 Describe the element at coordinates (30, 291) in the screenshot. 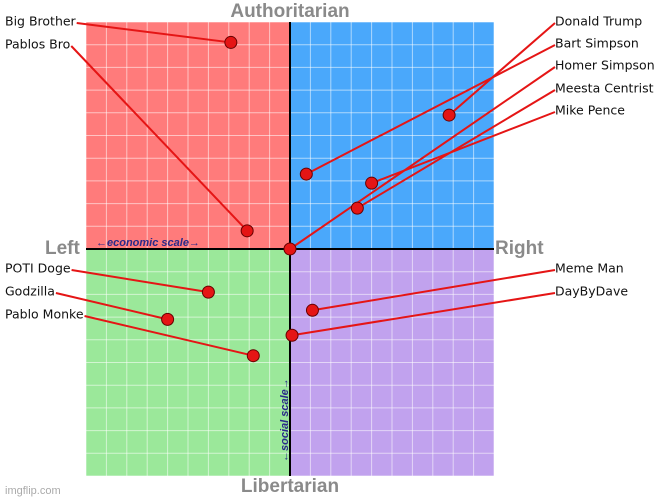

I see `point-label: Godzilla` at that location.